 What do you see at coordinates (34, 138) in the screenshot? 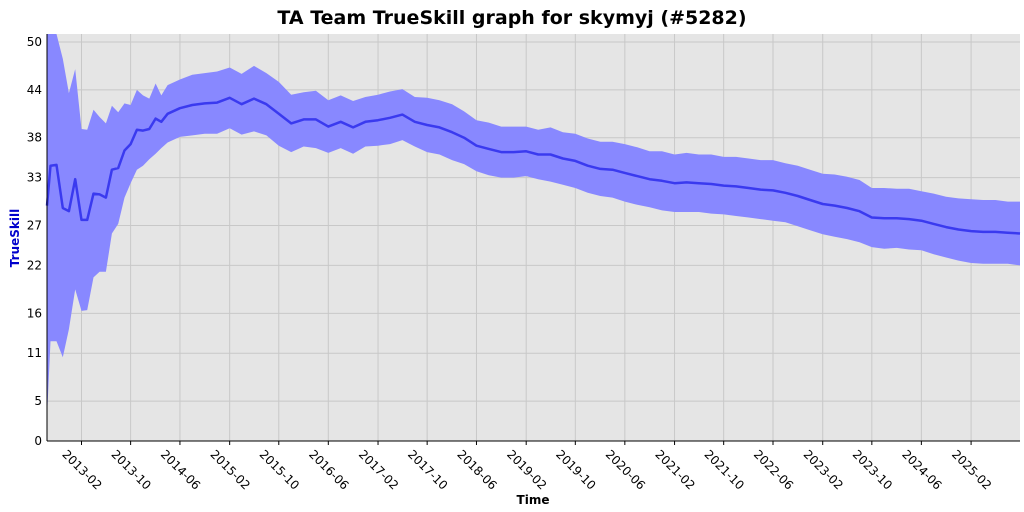
I see `y-tick-label: 38` at bounding box center [34, 138].